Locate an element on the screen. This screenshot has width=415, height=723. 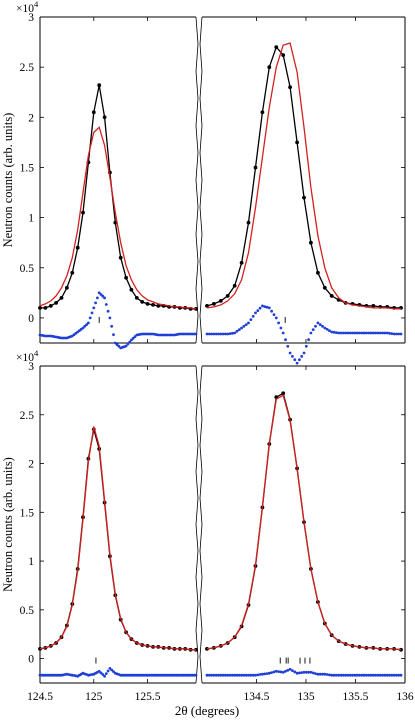
x-tick-label: 124.5 is located at coordinates (40, 697).